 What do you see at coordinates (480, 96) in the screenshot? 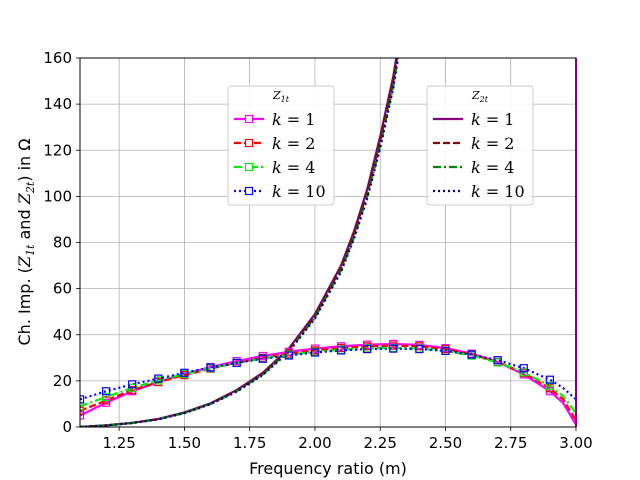
I see `legend-z2t-title: Z2t` at bounding box center [480, 96].